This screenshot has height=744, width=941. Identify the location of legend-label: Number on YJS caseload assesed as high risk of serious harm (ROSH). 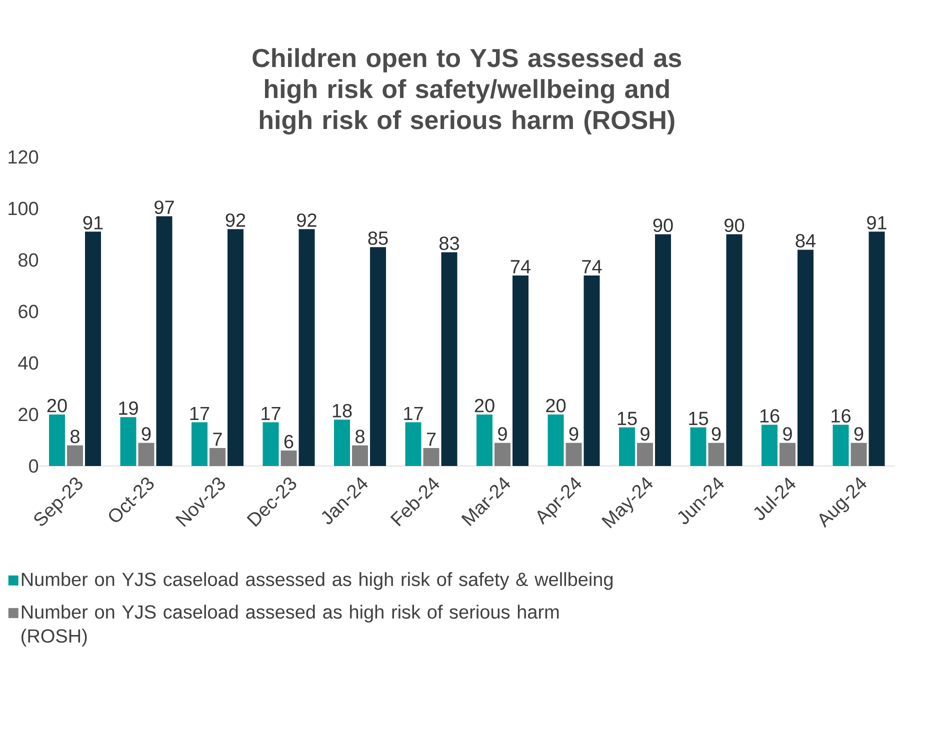
(290, 625).